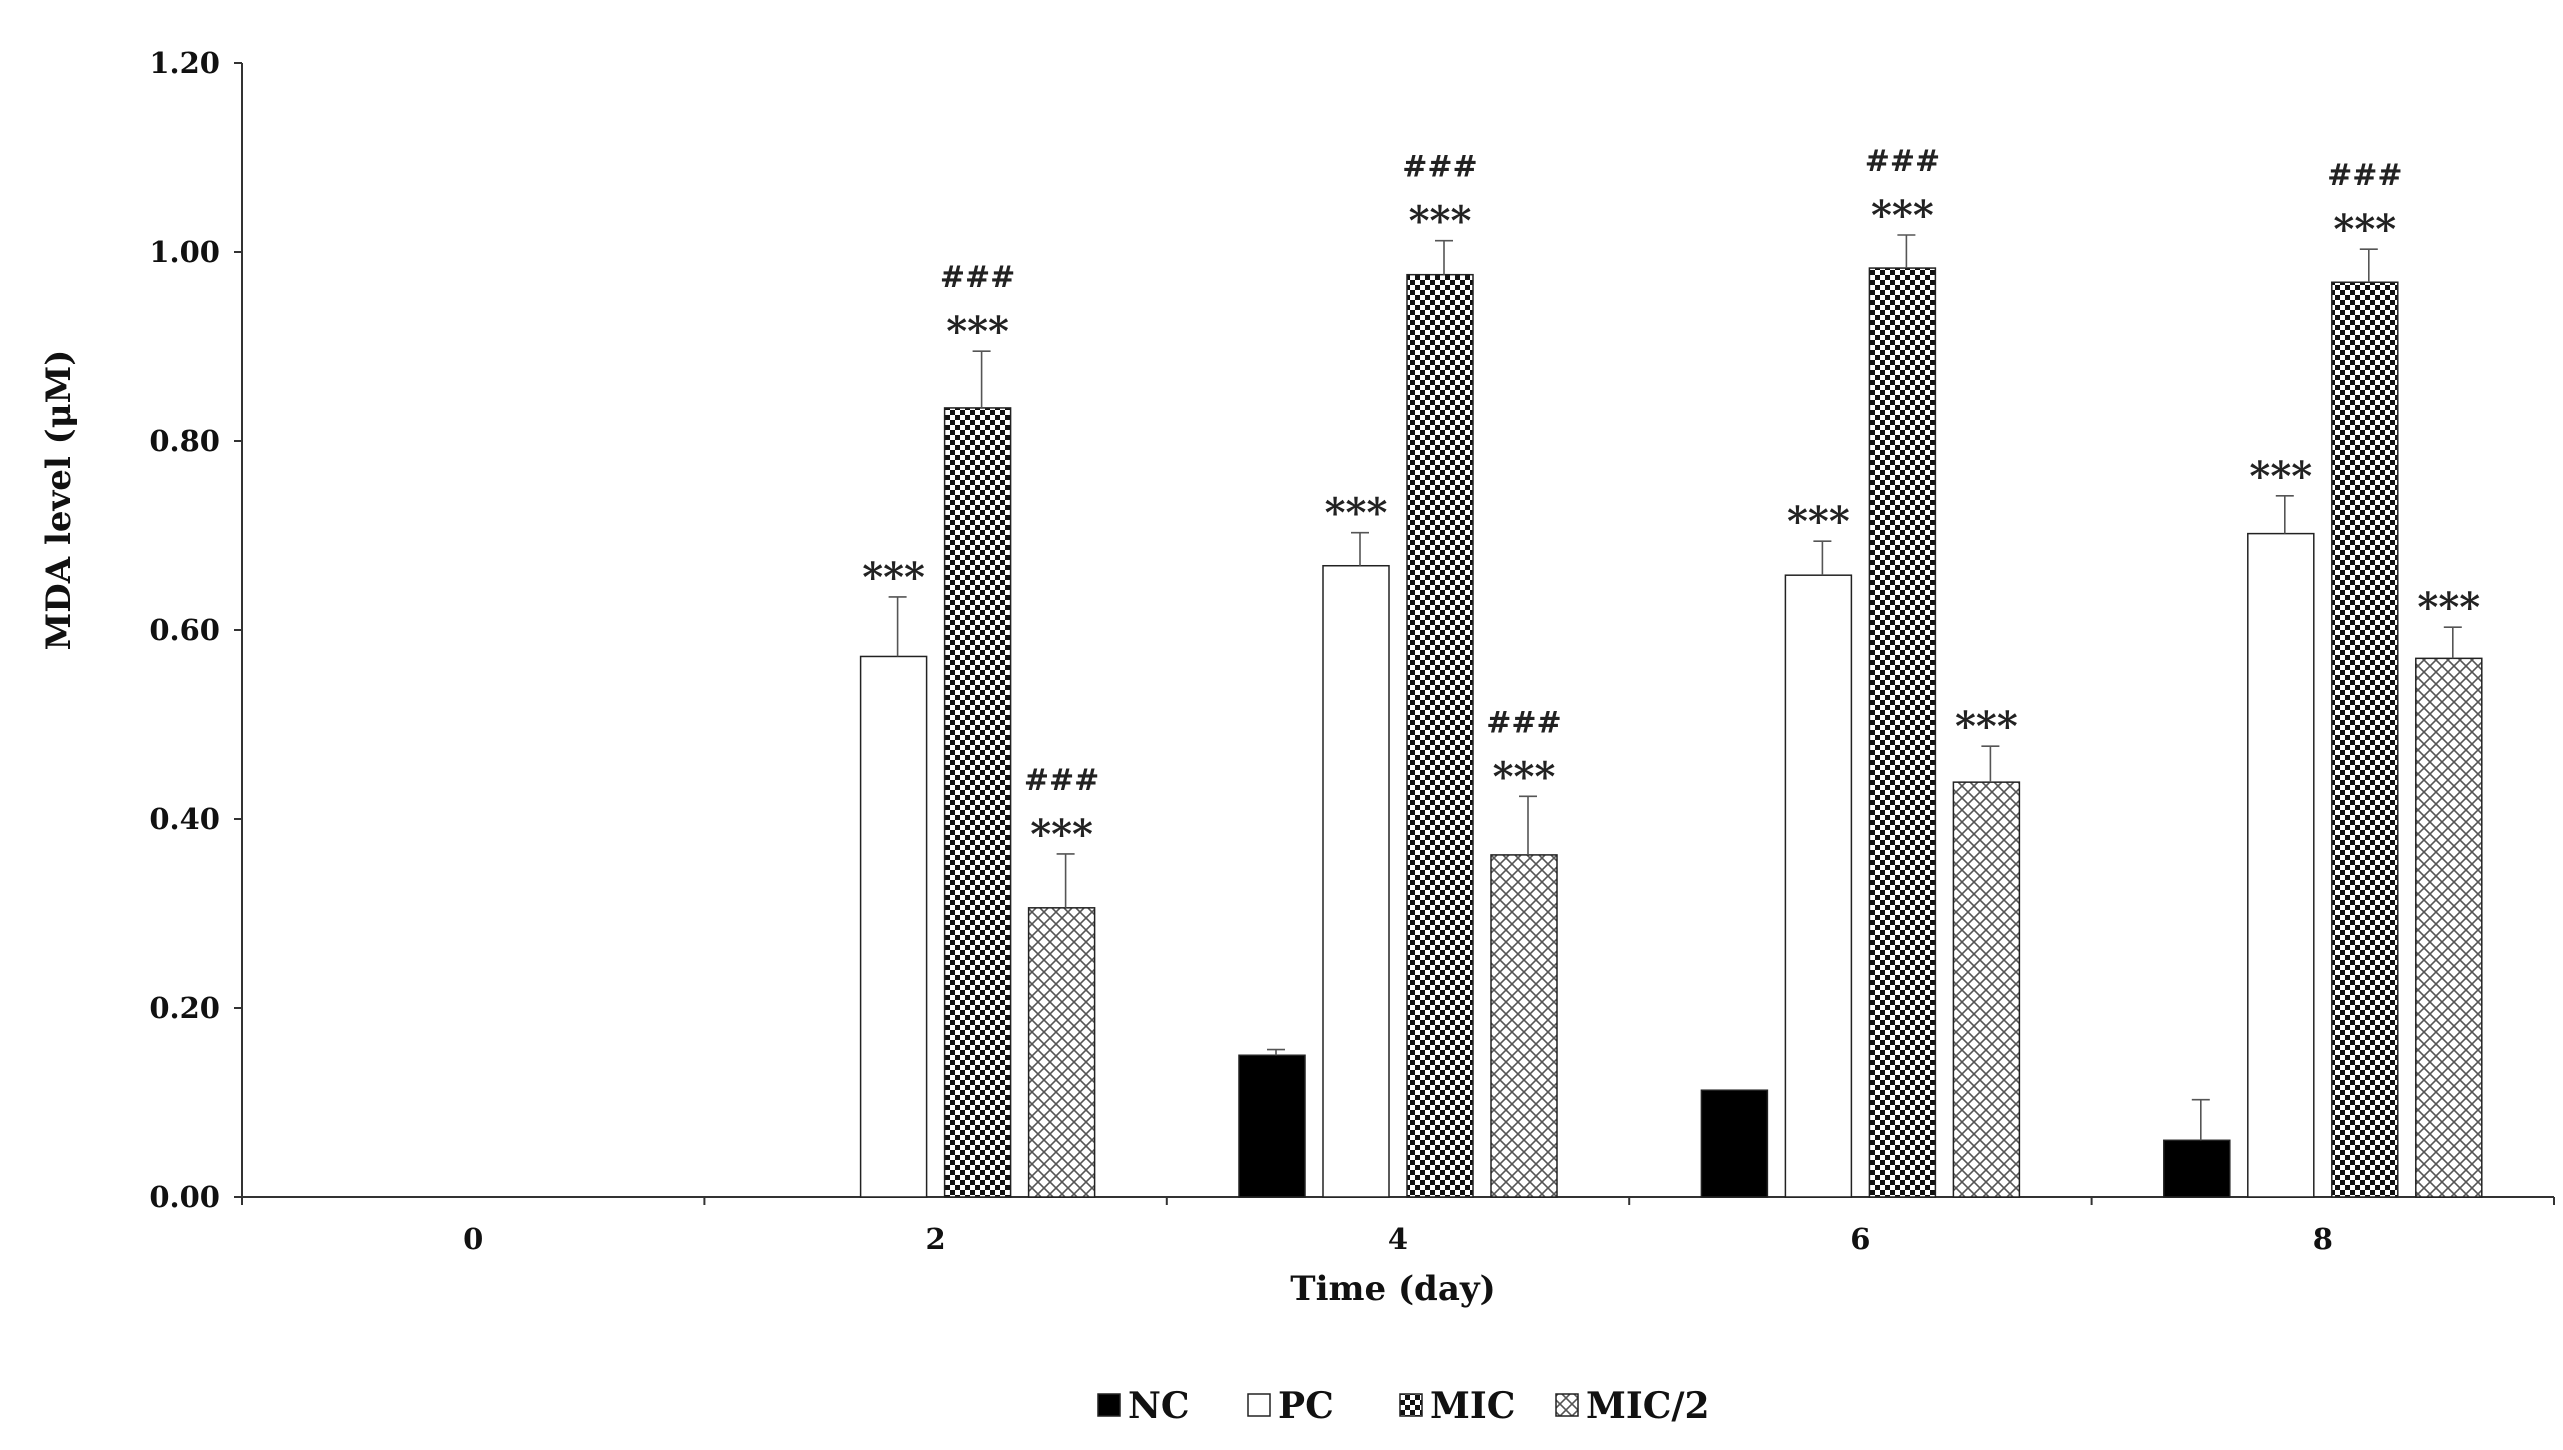  What do you see at coordinates (1648, 1406) in the screenshot?
I see `legend-label-mic-2: MIC/2` at bounding box center [1648, 1406].